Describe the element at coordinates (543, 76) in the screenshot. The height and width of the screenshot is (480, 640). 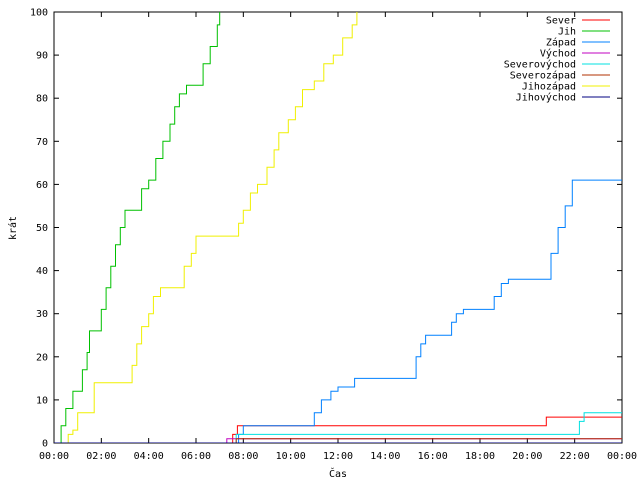
I see `legend-label: Severozápad` at that location.